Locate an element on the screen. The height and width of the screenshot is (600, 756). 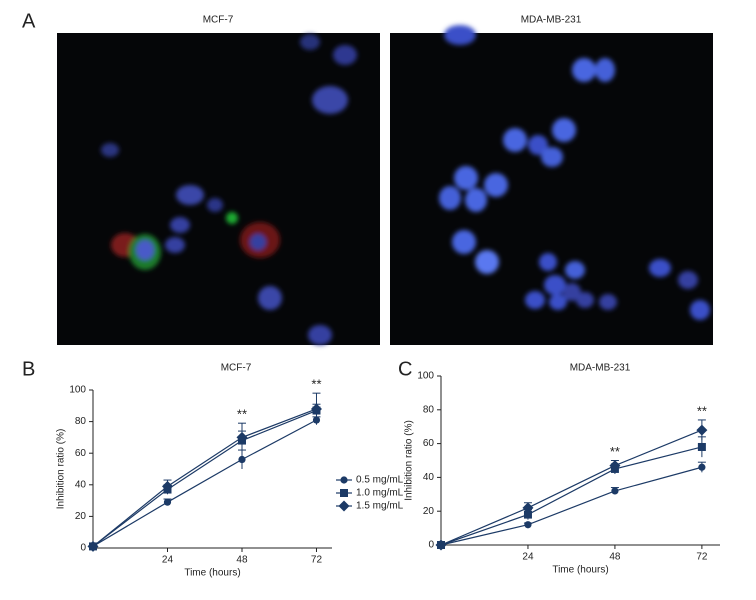
image-title: MDA-MB-231 is located at coordinates (551, 20).